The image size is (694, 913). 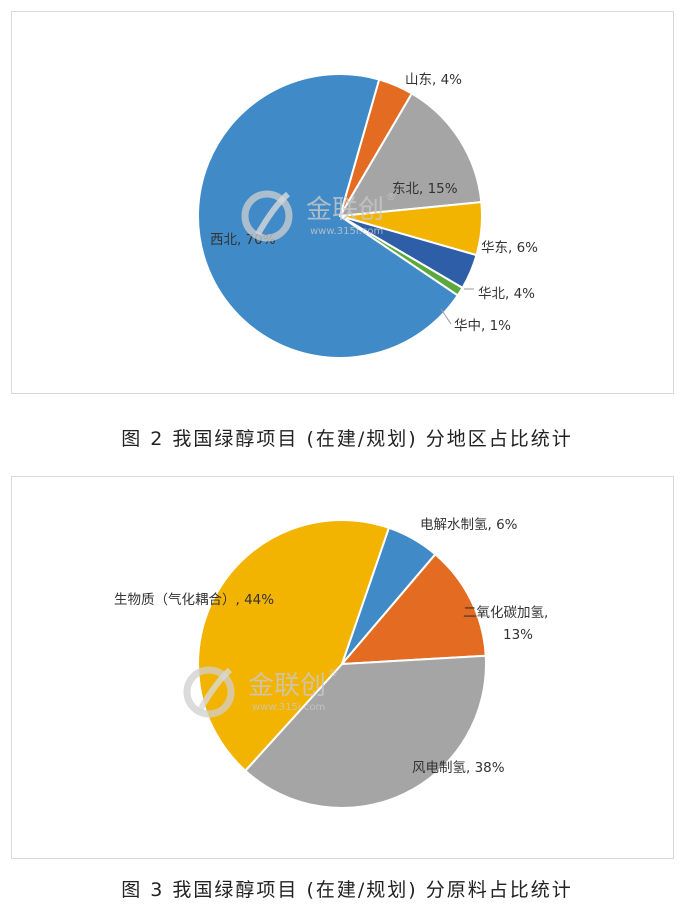 I want to click on leader-line, so click(x=446, y=316).